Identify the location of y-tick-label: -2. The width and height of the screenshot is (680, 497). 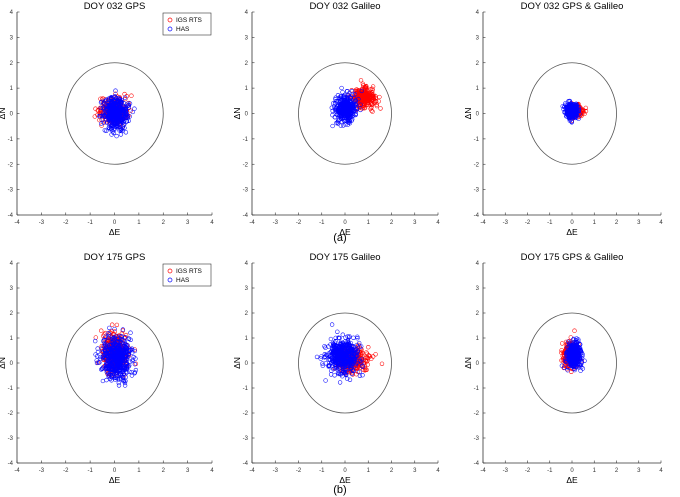
(246, 414).